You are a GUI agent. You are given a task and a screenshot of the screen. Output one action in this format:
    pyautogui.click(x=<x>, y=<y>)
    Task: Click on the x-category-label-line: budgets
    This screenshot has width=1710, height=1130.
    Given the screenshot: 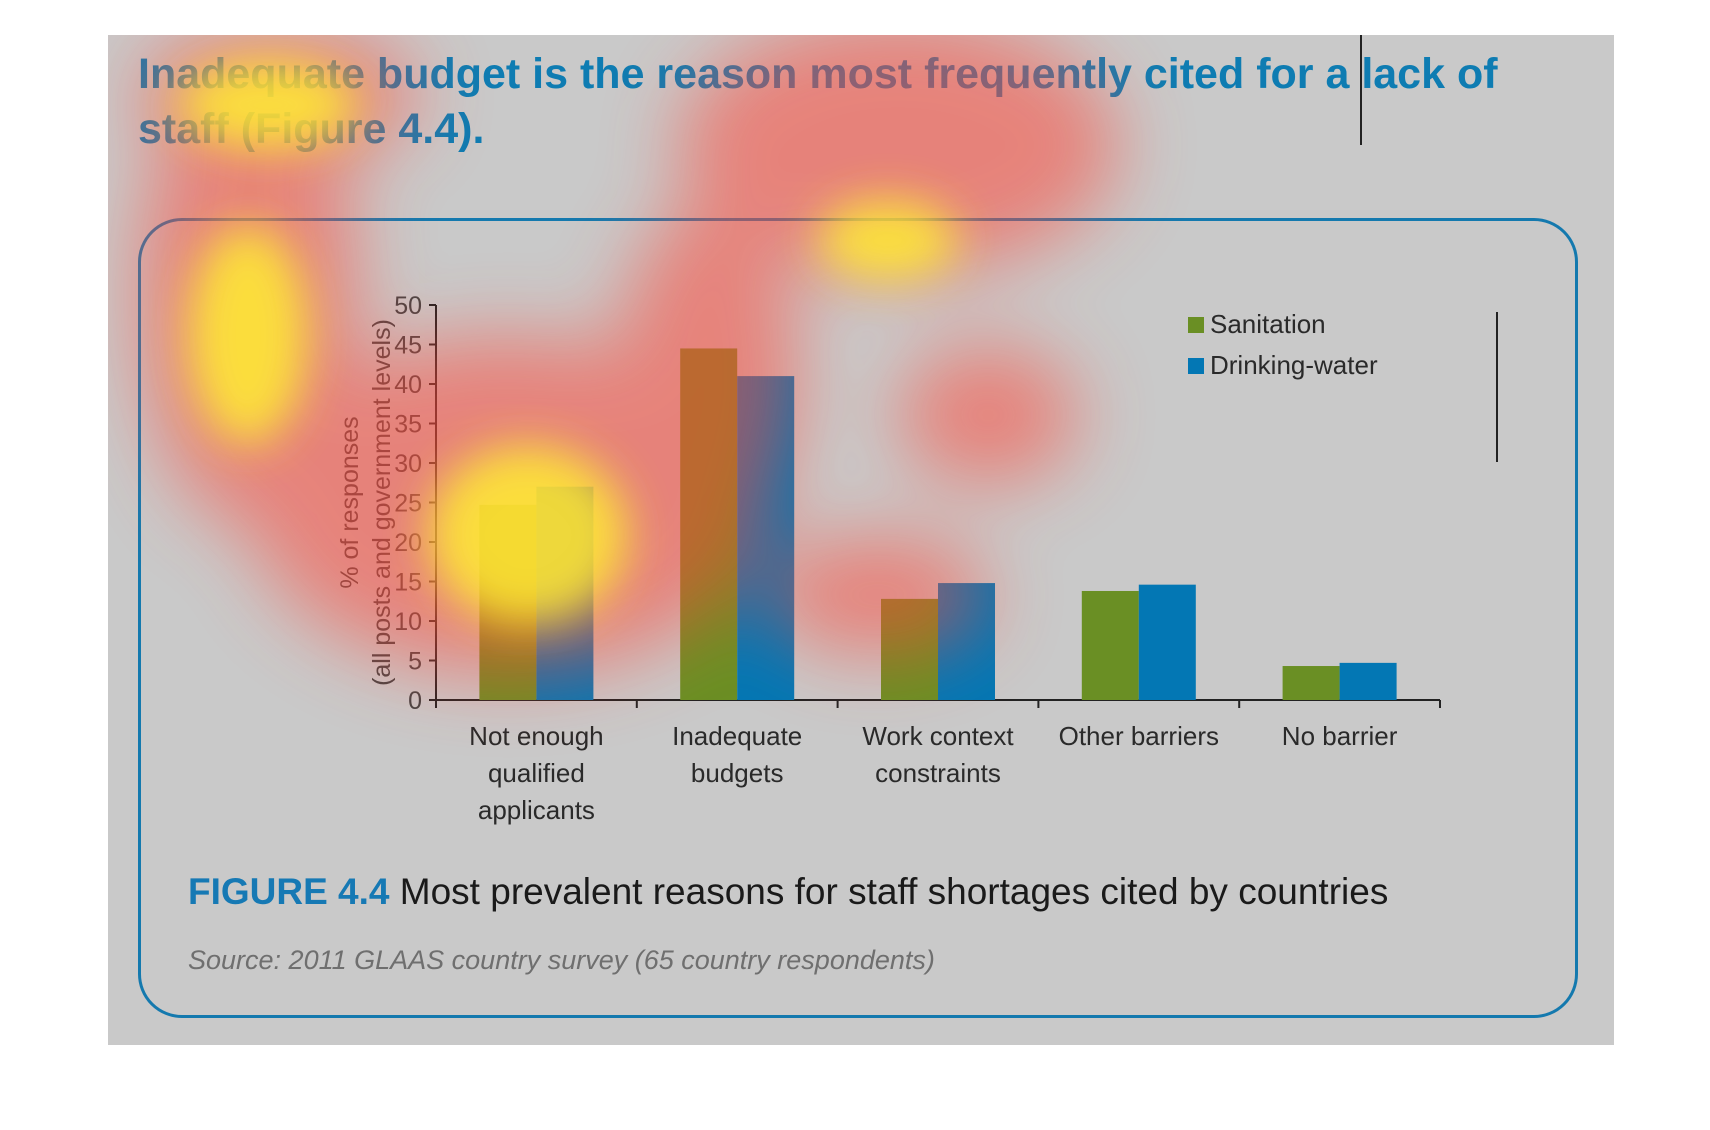 What is the action you would take?
    pyautogui.click(x=737, y=773)
    